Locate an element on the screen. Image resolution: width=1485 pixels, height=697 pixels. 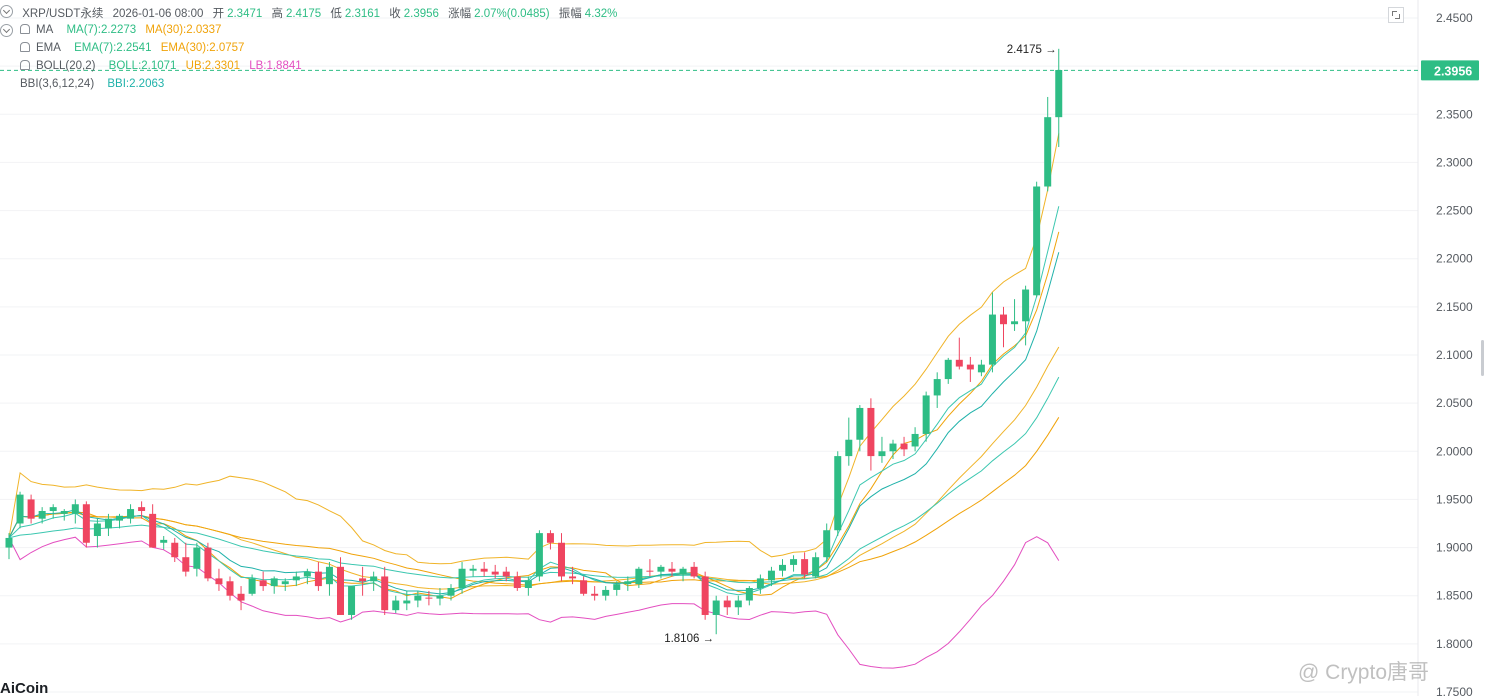
axis-drag-handle is located at coordinates (1482, 358).